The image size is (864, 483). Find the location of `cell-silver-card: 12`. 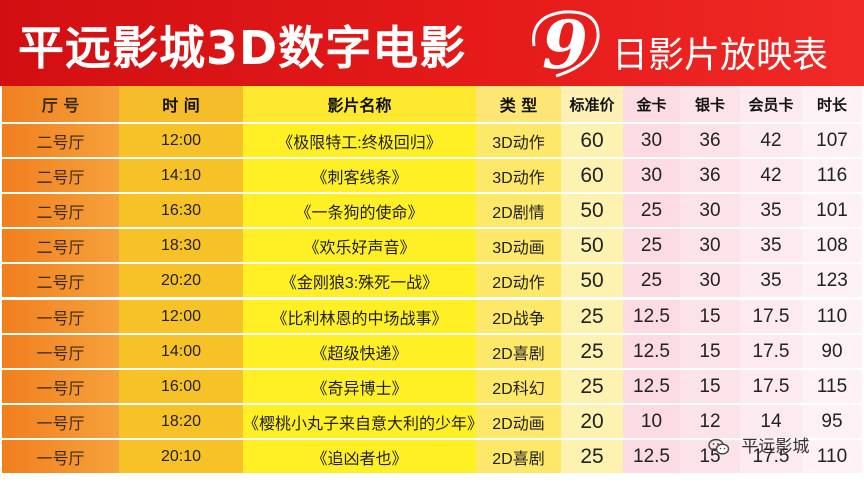

cell-silver-card: 12 is located at coordinates (710, 422).